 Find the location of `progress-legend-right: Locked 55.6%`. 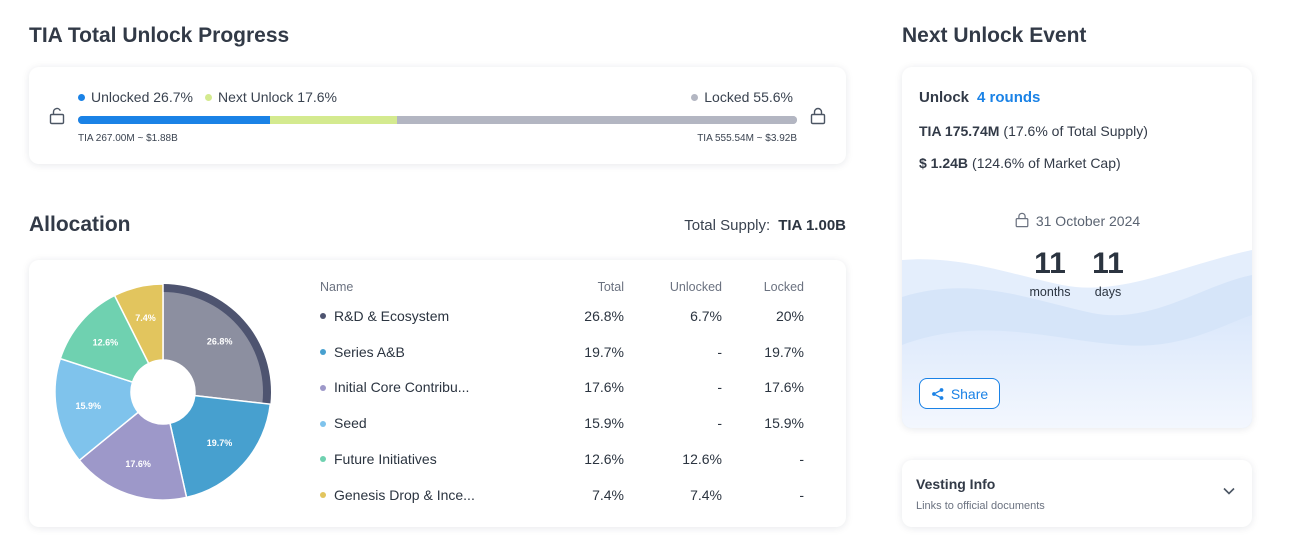

progress-legend-right: Locked 55.6% is located at coordinates (742, 97).